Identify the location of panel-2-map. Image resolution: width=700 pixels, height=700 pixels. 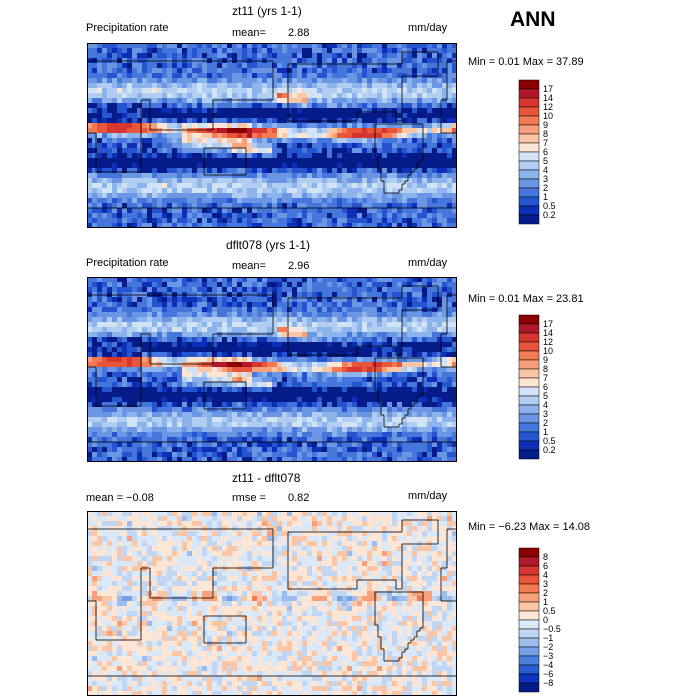
(272, 369).